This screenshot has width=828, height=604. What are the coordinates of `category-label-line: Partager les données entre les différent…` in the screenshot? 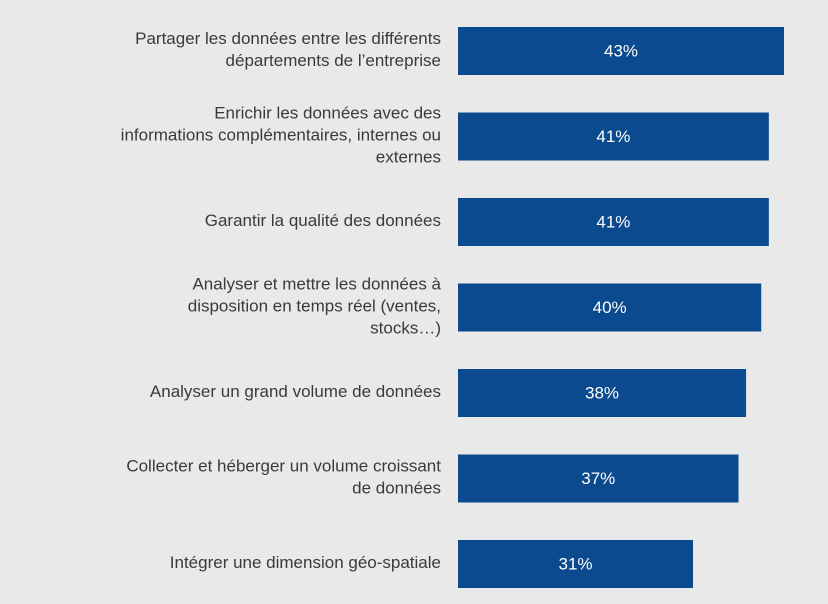 It's located at (288, 38).